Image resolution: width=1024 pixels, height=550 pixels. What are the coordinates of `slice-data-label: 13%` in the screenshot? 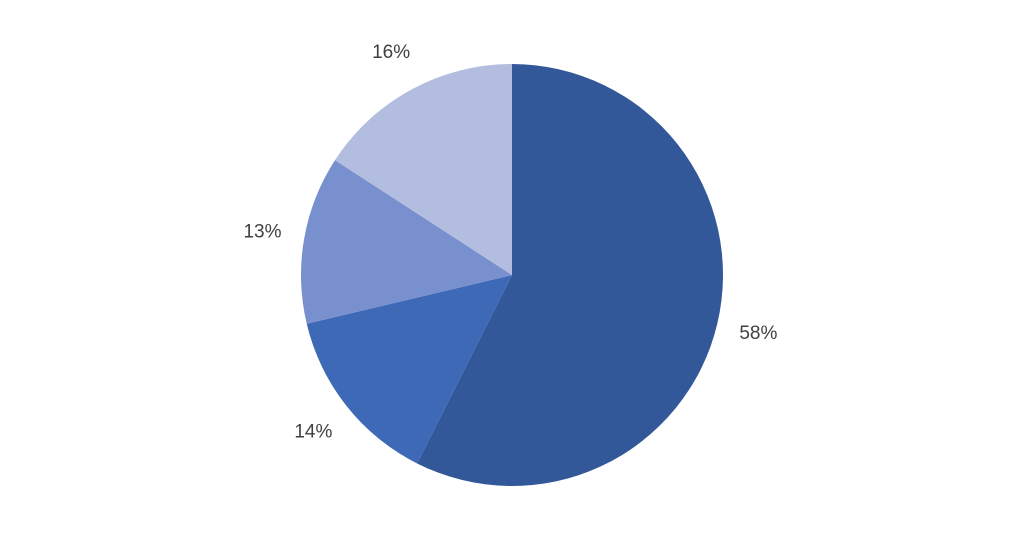 It's located at (262, 231).